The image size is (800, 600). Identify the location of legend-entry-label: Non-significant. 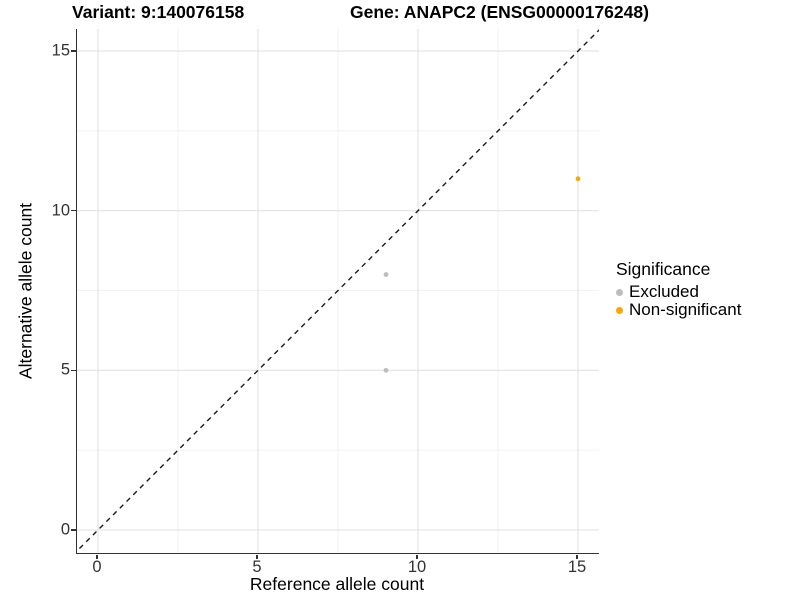
(685, 309).